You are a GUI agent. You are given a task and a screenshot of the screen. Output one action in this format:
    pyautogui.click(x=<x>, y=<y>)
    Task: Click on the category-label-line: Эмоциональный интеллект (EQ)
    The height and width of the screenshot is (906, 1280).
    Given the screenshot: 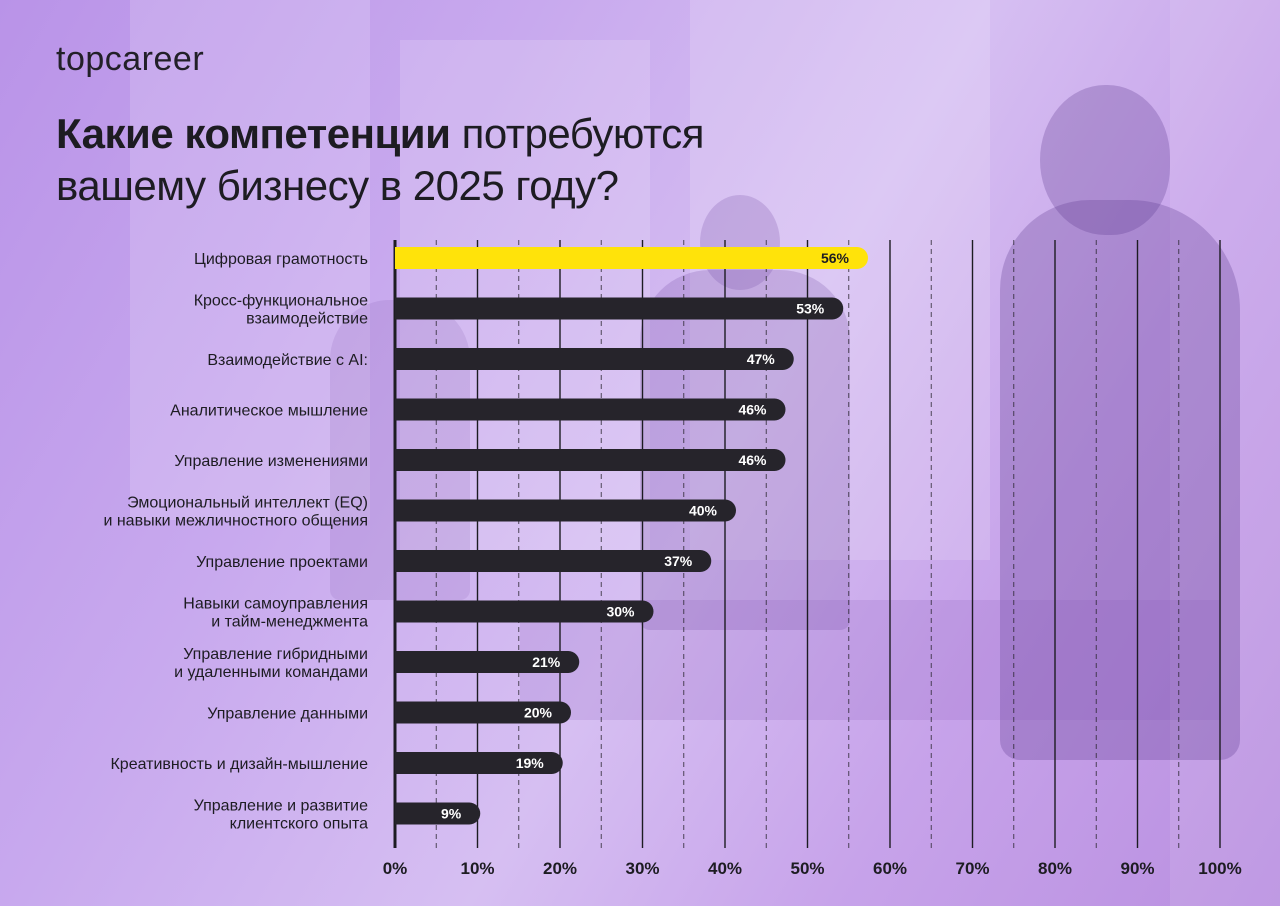 What is the action you would take?
    pyautogui.click(x=247, y=503)
    